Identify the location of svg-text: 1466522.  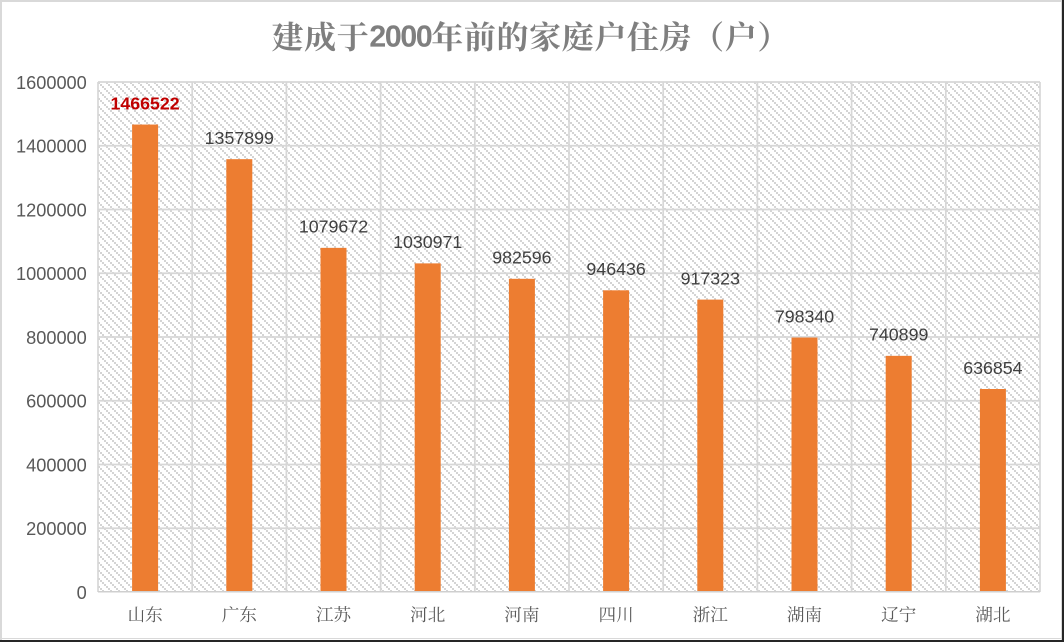
(144, 103).